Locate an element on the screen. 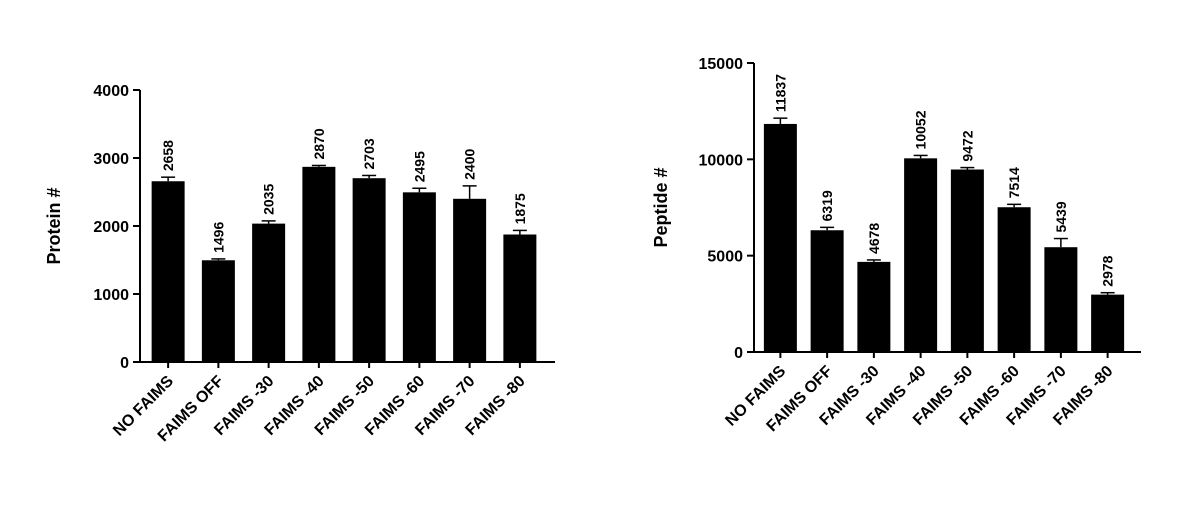  value-label: 1875 is located at coordinates (520, 208).